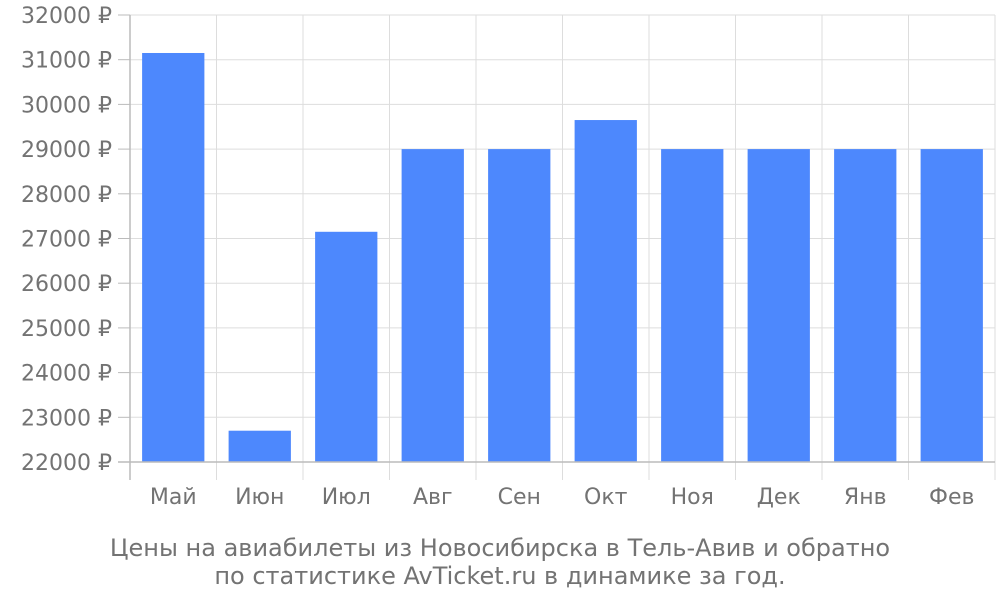 The image size is (1000, 600). I want to click on y-tick-label: 25000 ₽, so click(66, 329).